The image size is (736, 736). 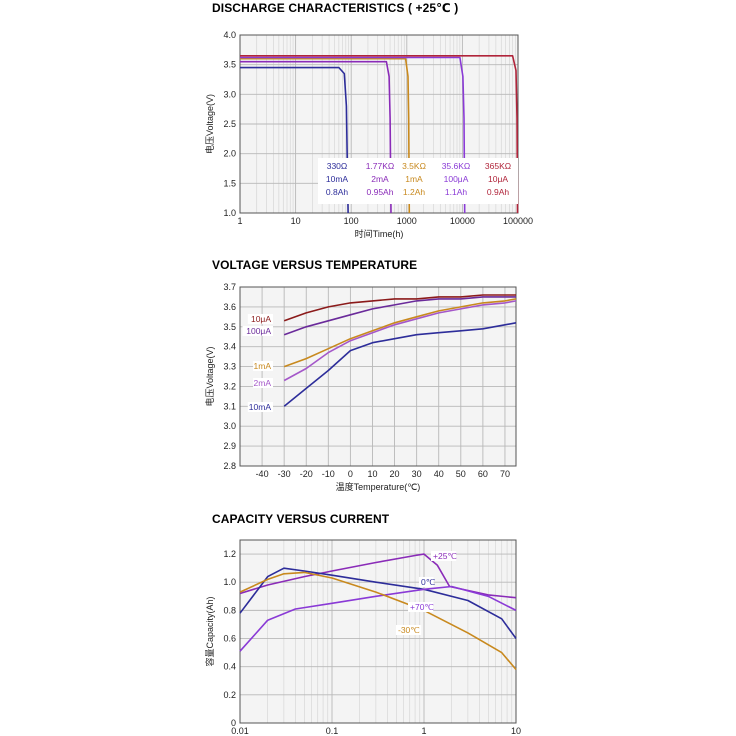 I want to click on vt-series-label: 2mA, so click(x=263, y=383).